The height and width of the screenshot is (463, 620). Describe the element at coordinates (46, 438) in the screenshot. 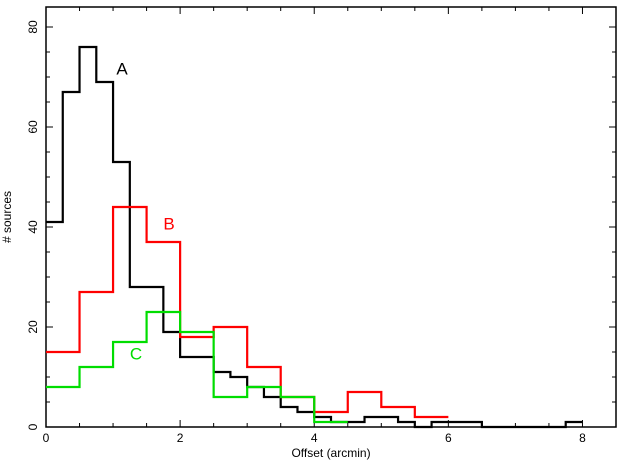

I see `x-tick-label: 0` at that location.